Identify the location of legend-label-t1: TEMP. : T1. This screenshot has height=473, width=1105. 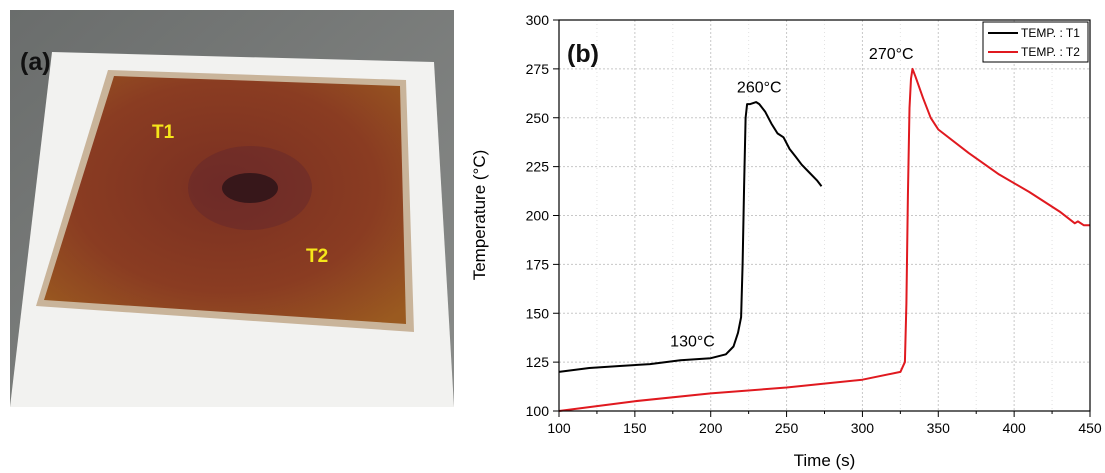
(1050, 33).